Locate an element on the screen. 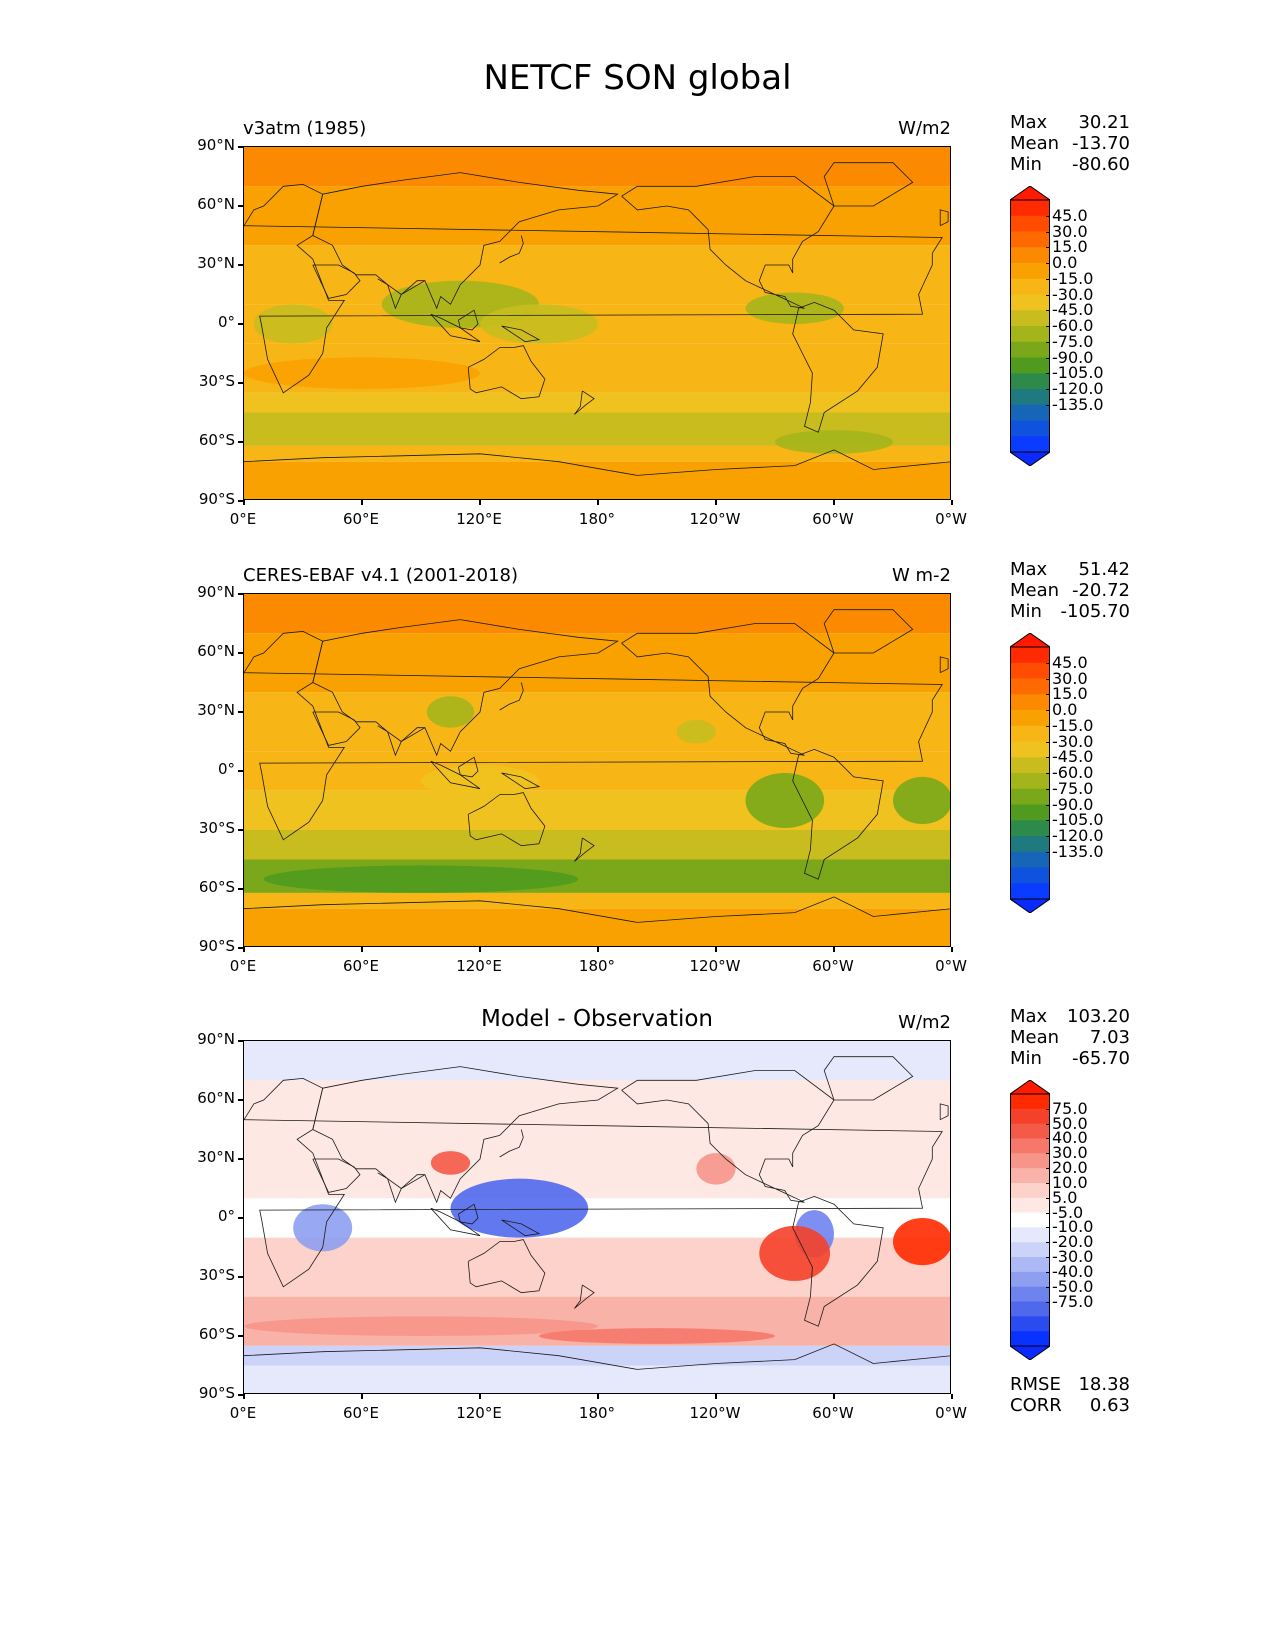  lat-tick-label: 60°N is located at coordinates (216, 1098).